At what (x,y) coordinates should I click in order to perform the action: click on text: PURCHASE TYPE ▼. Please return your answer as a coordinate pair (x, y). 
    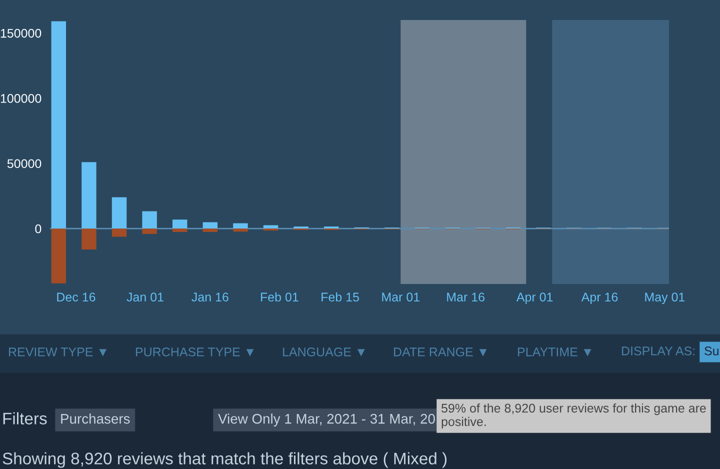
    Looking at the image, I should click on (195, 352).